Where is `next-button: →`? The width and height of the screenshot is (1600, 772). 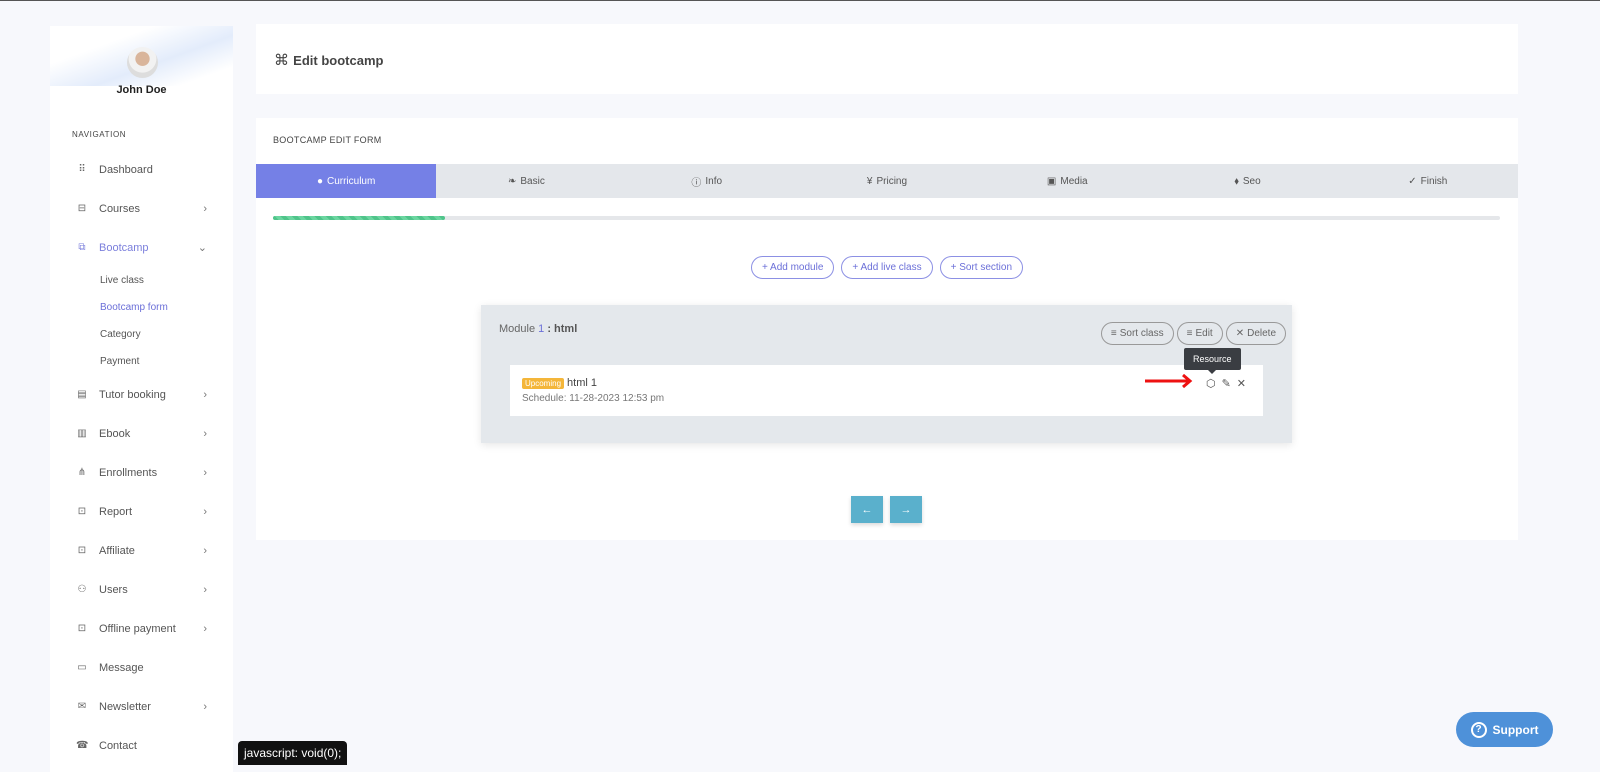 next-button: → is located at coordinates (906, 509).